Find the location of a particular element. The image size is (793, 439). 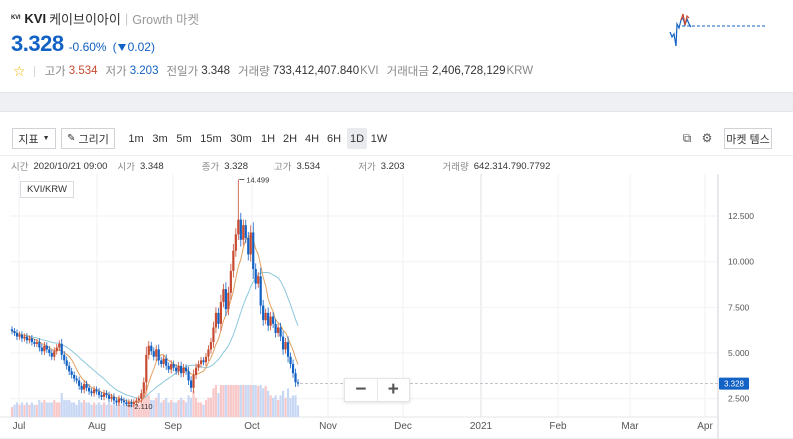

draw-button: ✎ 그리기 is located at coordinates (88, 138).